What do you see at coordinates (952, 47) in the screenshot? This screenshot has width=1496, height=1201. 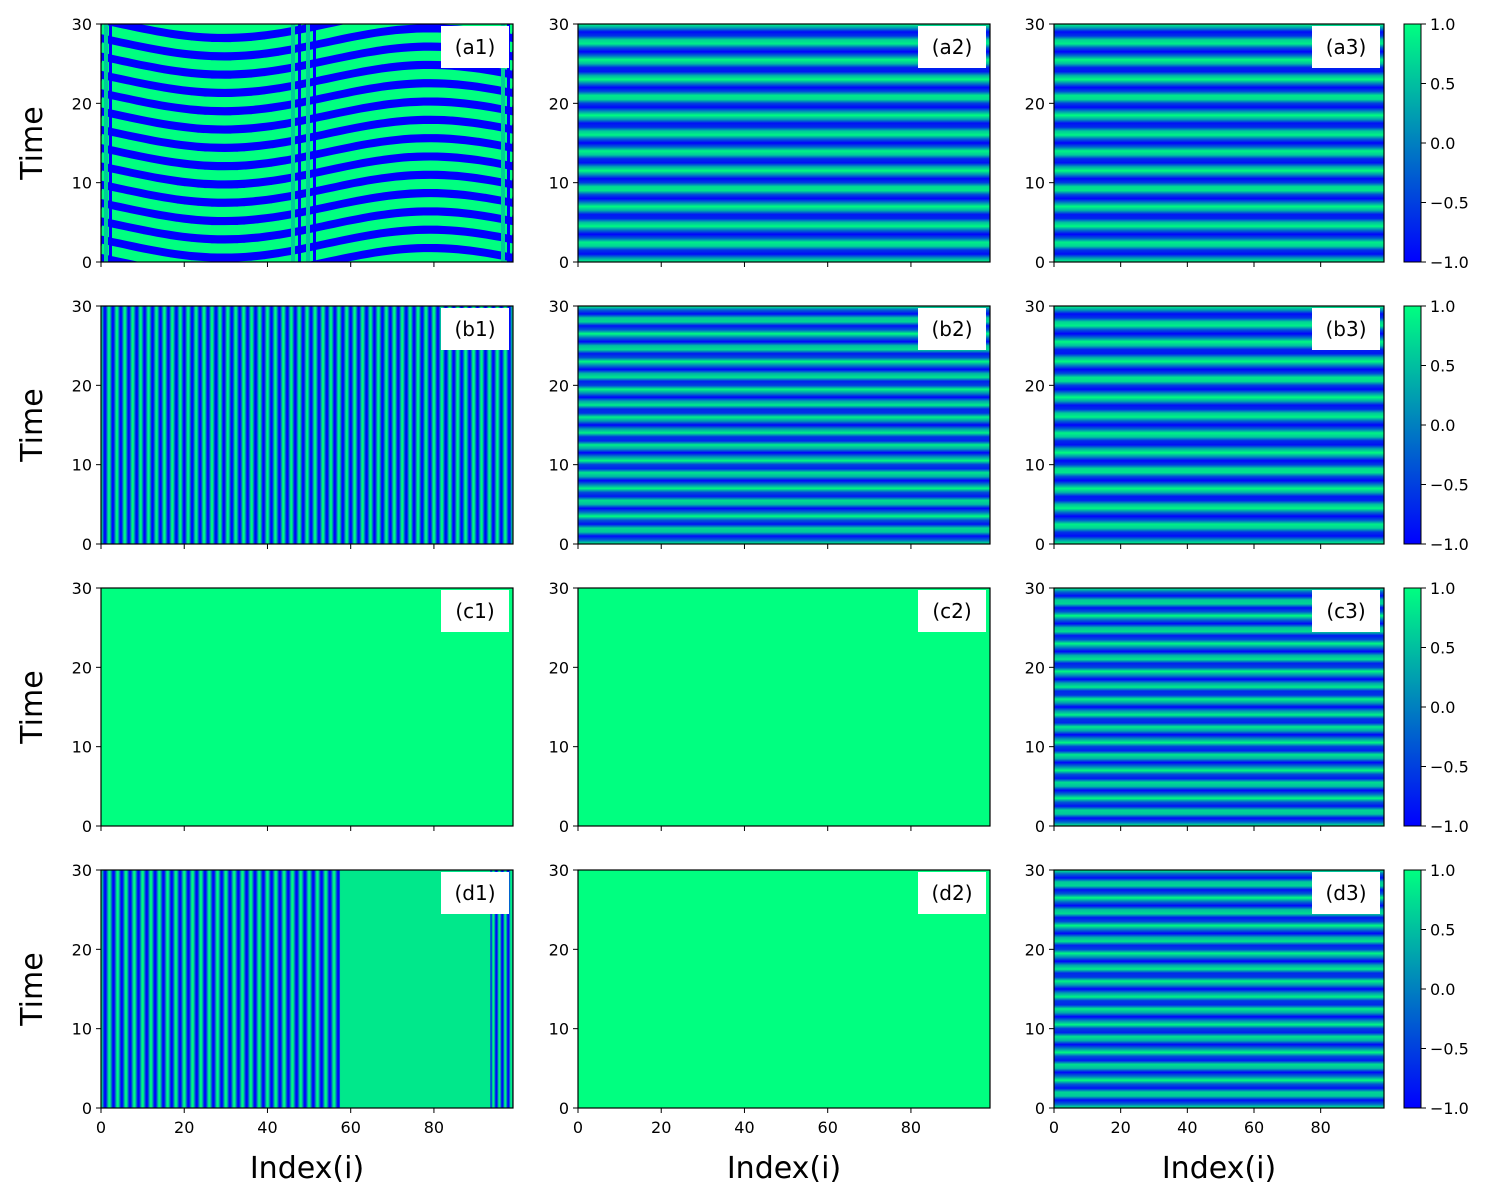 I see `panel-label: (a2)` at bounding box center [952, 47].